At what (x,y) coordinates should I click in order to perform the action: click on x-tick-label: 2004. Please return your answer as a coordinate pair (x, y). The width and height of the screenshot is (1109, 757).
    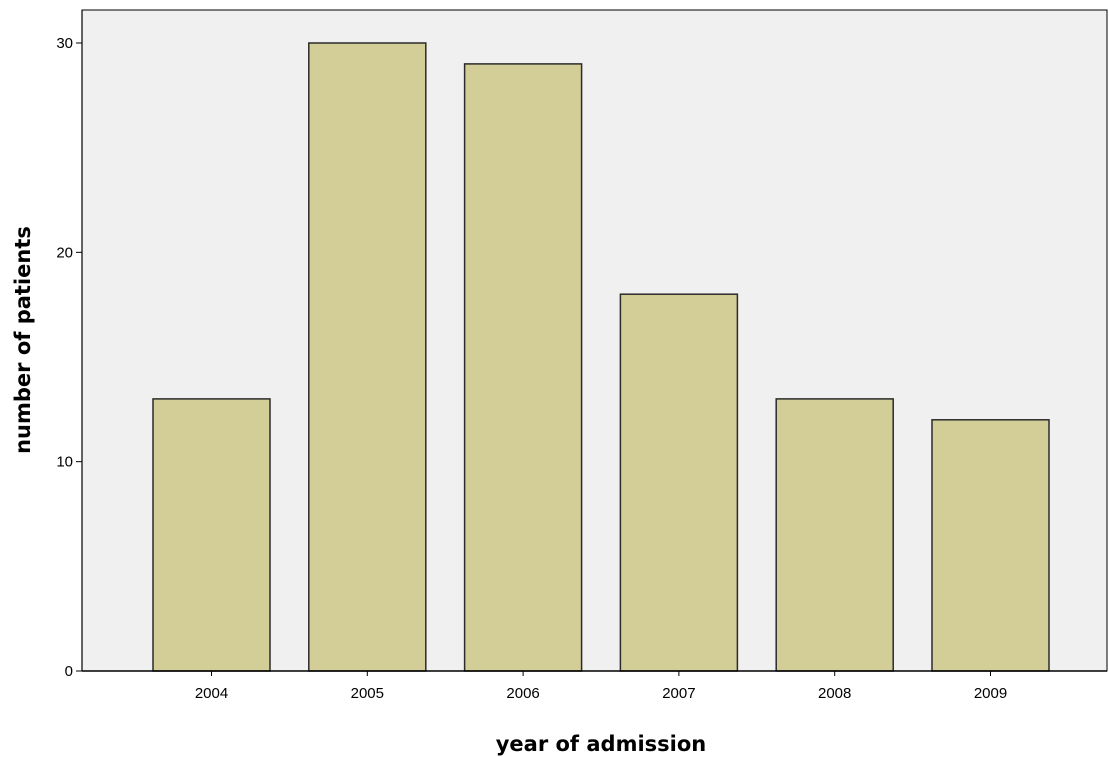
    Looking at the image, I should click on (211, 693).